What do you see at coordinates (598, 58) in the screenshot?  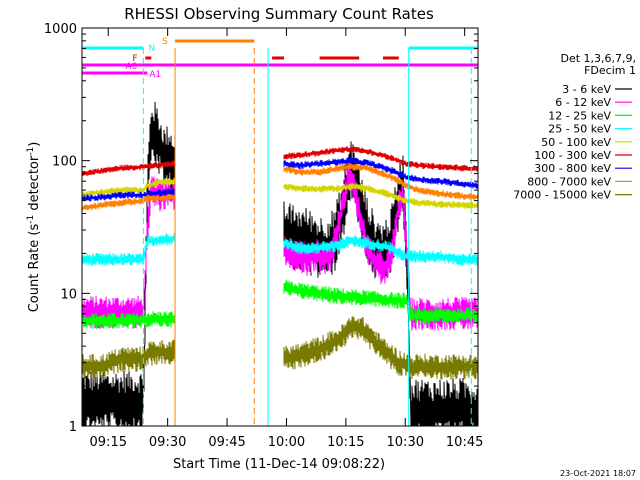 I see `legend-header: Det 1,3,6,7,9,` at bounding box center [598, 58].